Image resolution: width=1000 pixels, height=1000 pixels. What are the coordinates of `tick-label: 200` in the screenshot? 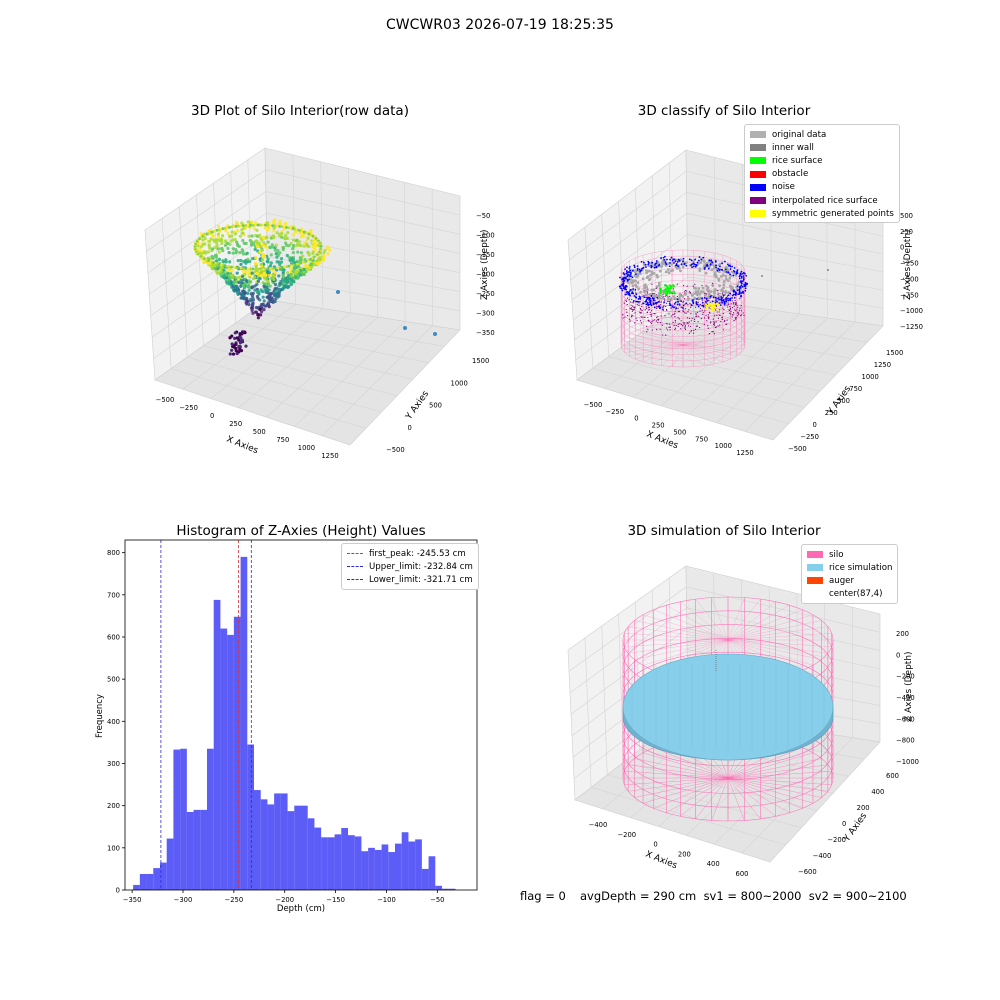 It's located at (863, 808).